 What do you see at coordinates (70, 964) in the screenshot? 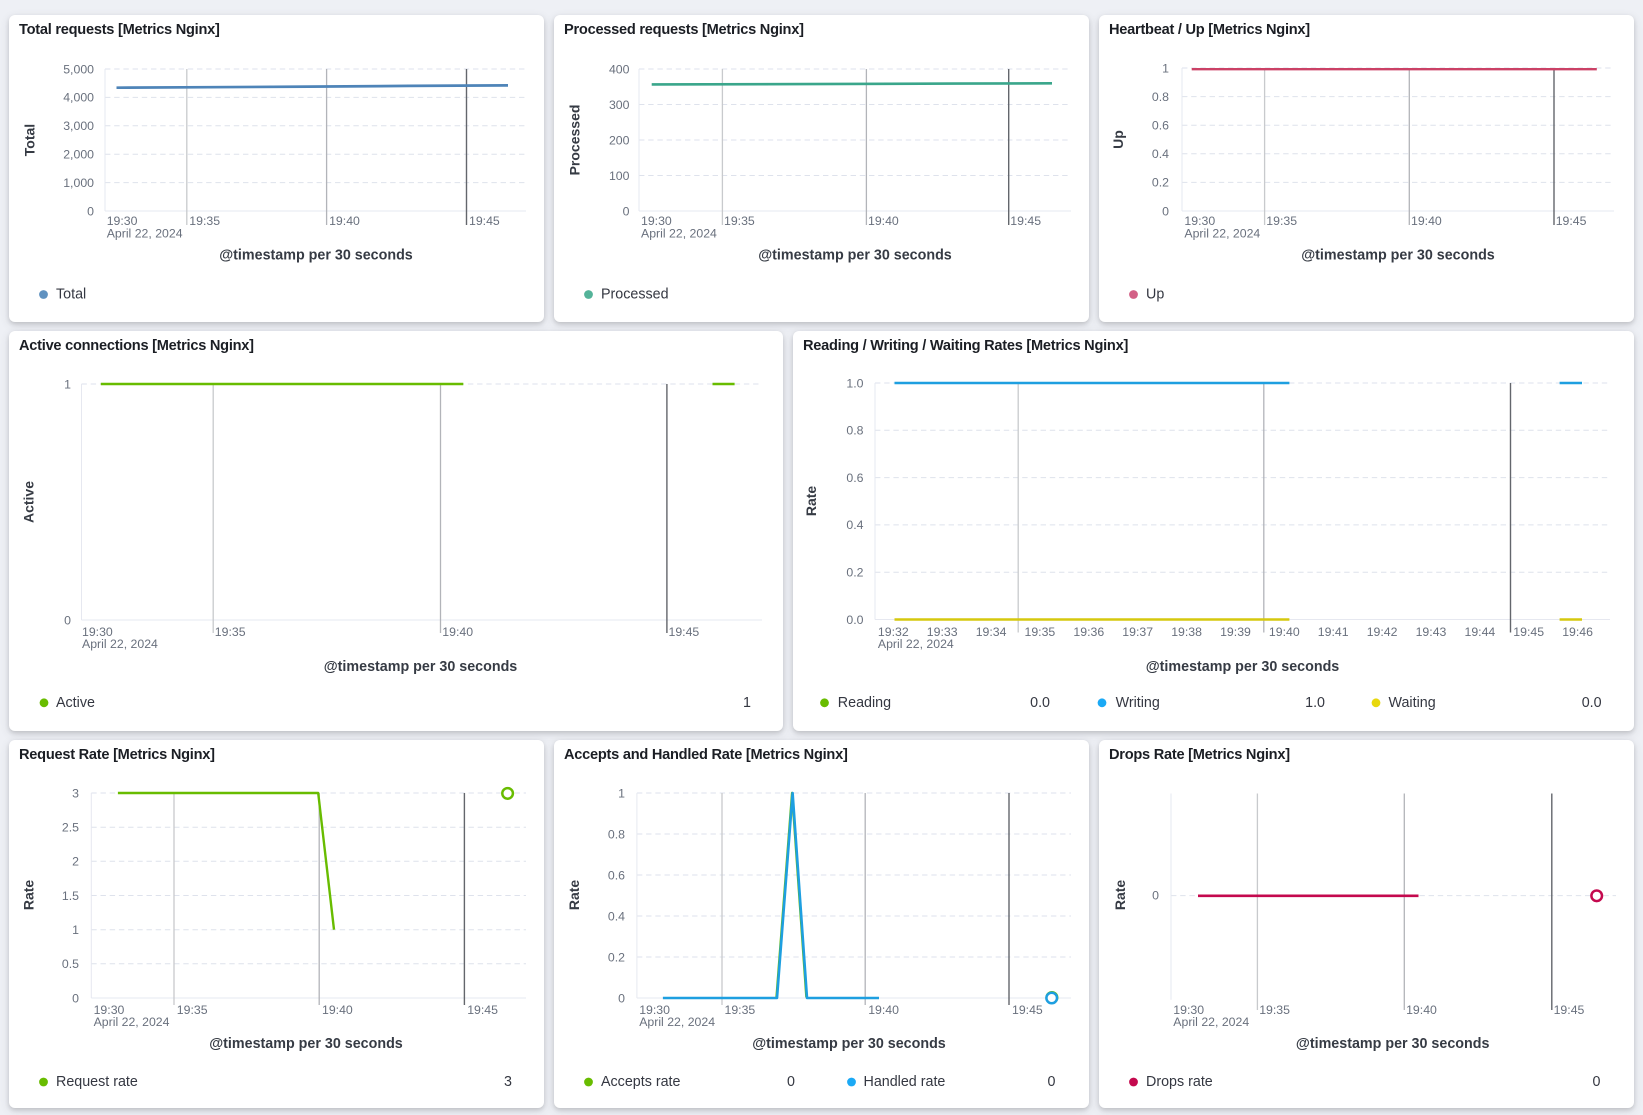
I see `svg-text: 0.5` at bounding box center [70, 964].